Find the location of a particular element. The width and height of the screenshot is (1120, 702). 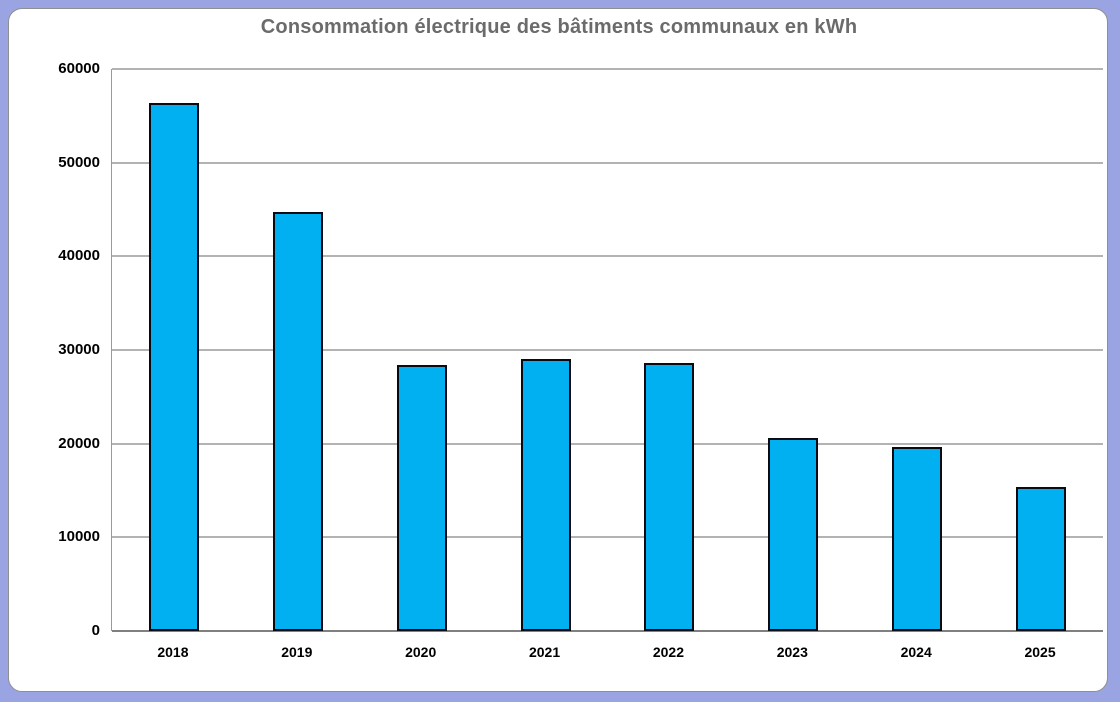

x-tick-label-2023: 2023 is located at coordinates (792, 652).